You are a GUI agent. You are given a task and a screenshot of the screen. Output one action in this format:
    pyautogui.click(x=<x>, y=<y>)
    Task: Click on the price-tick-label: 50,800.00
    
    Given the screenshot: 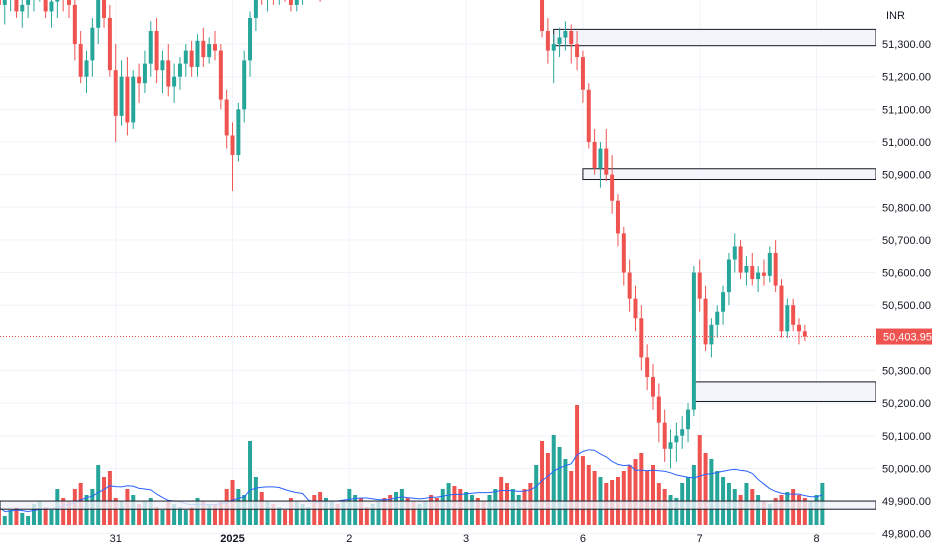 What is the action you would take?
    pyautogui.click(x=906, y=208)
    